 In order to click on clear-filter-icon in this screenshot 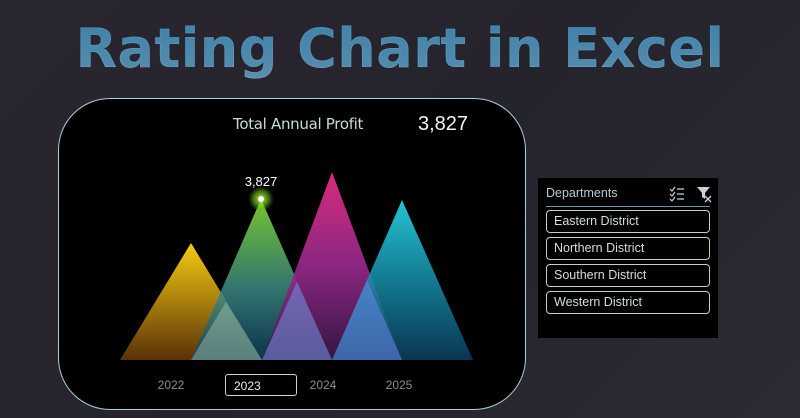, I will do `click(705, 194)`.